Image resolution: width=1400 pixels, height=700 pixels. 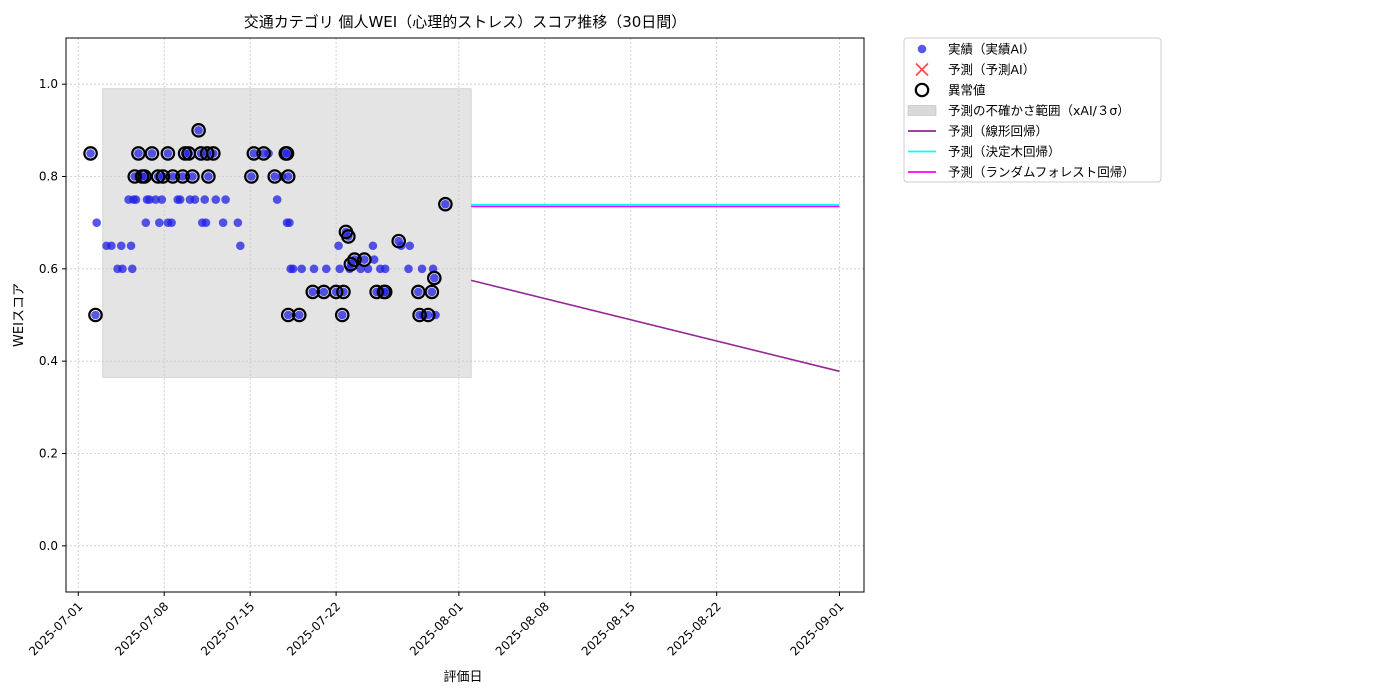 I want to click on legend-label: 予測（予測AI）, so click(x=991, y=69).